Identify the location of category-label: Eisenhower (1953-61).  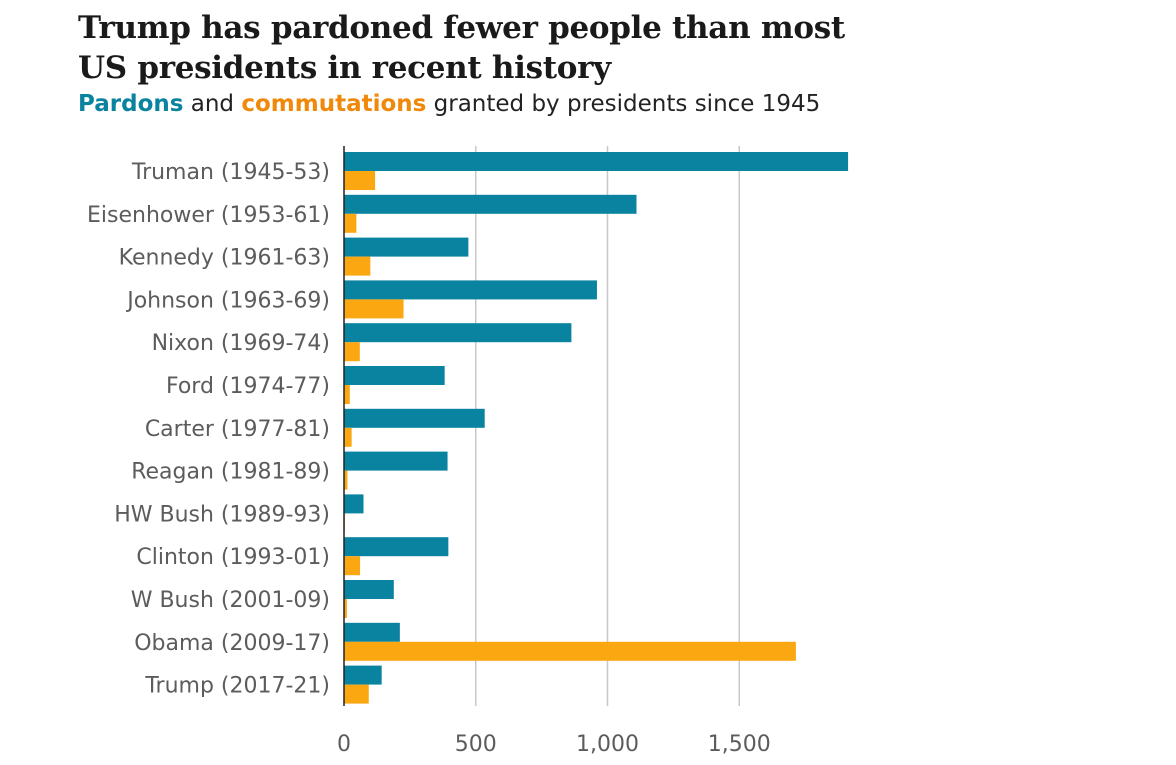
(208, 215).